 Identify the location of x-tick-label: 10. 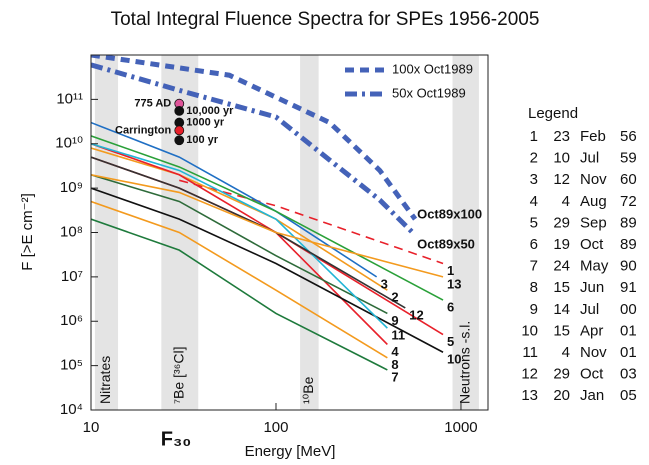
(91, 427).